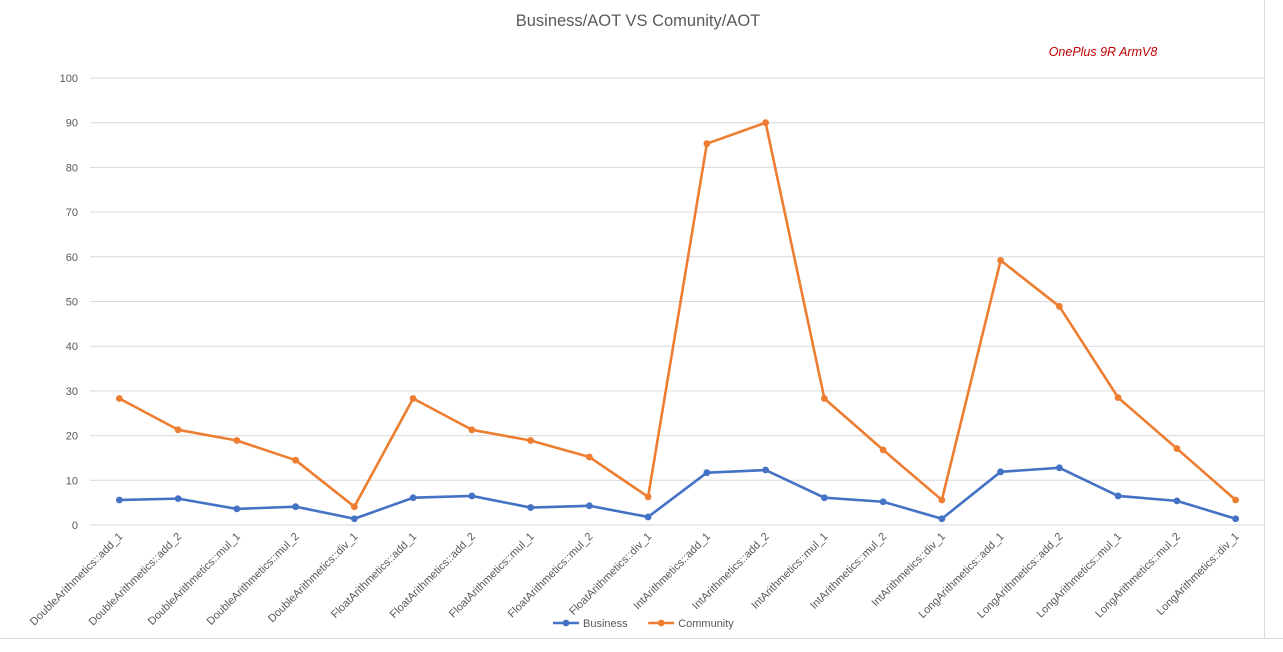  What do you see at coordinates (72, 392) in the screenshot?
I see `y-tick-label: 30` at bounding box center [72, 392].